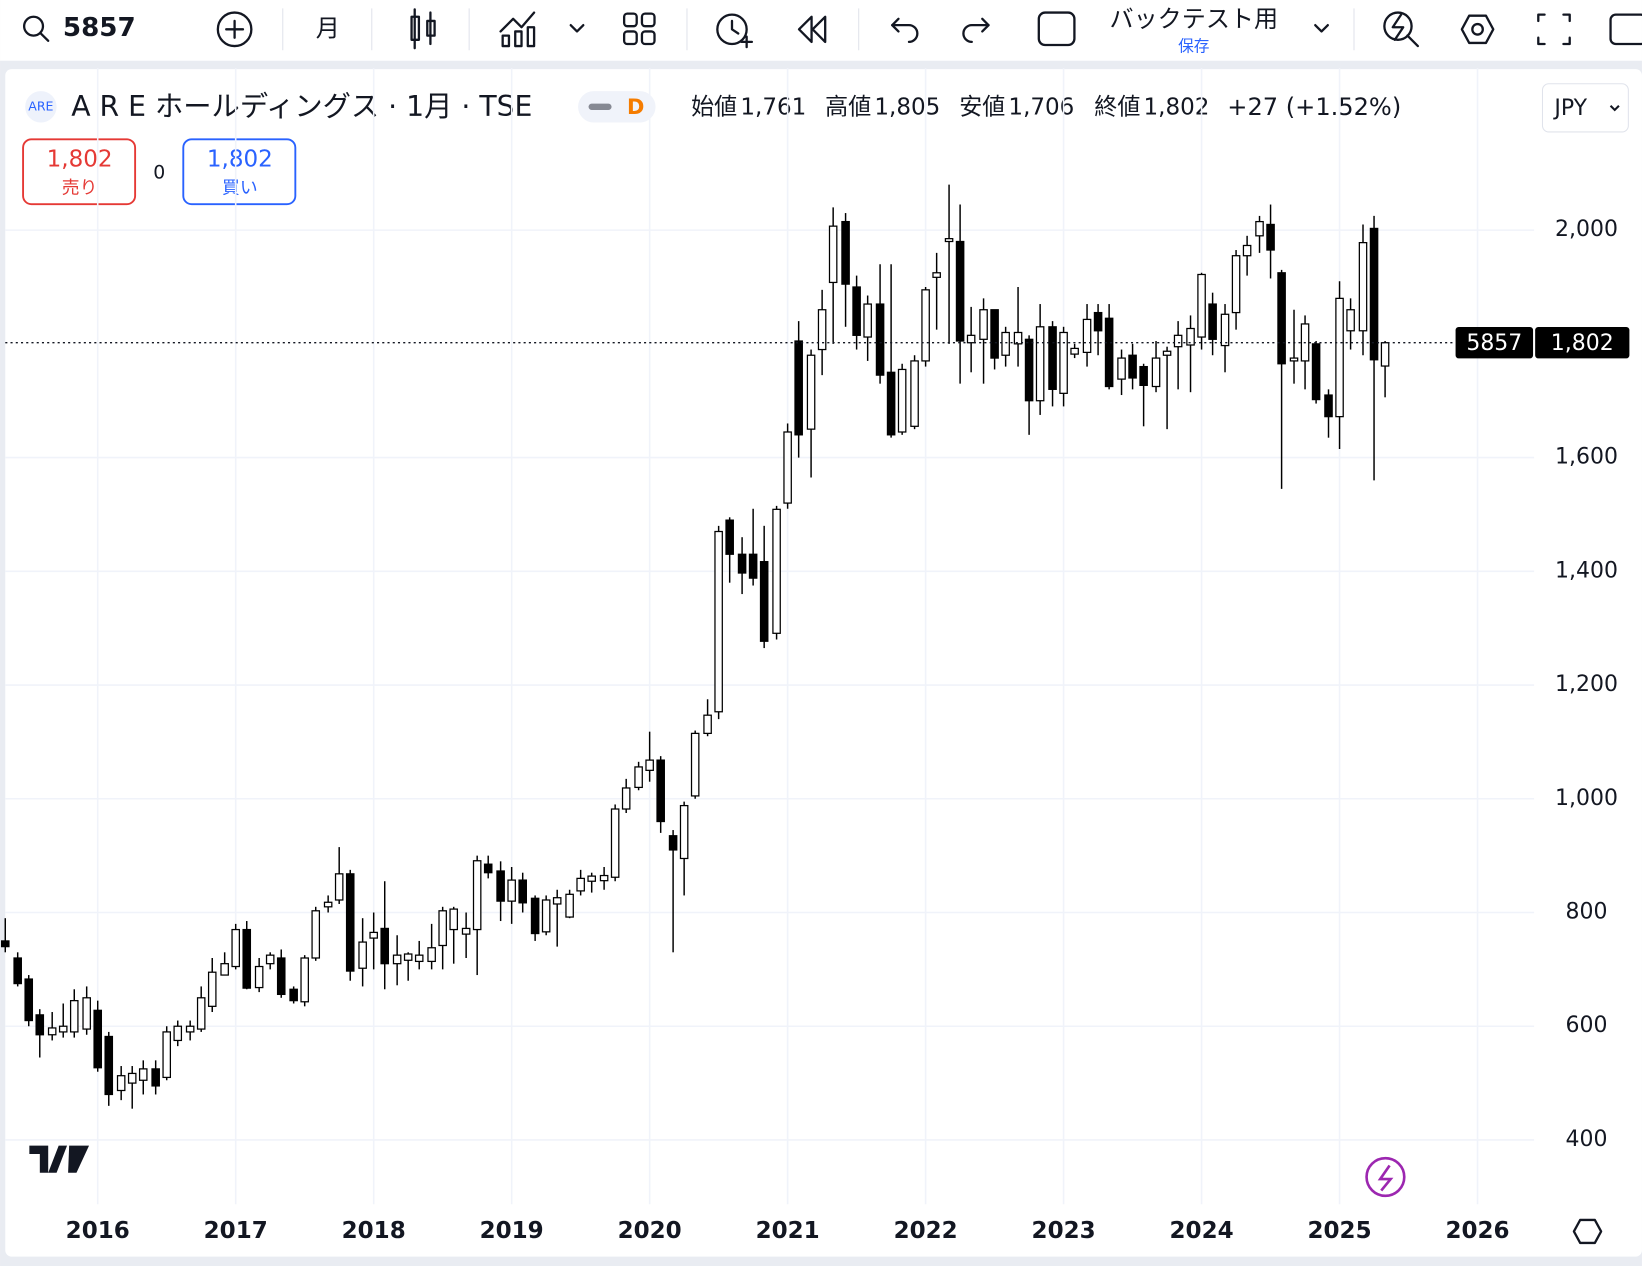 This screenshot has width=1642, height=1266. What do you see at coordinates (236, 1231) in the screenshot?
I see `x-tick-label: 2017` at bounding box center [236, 1231].